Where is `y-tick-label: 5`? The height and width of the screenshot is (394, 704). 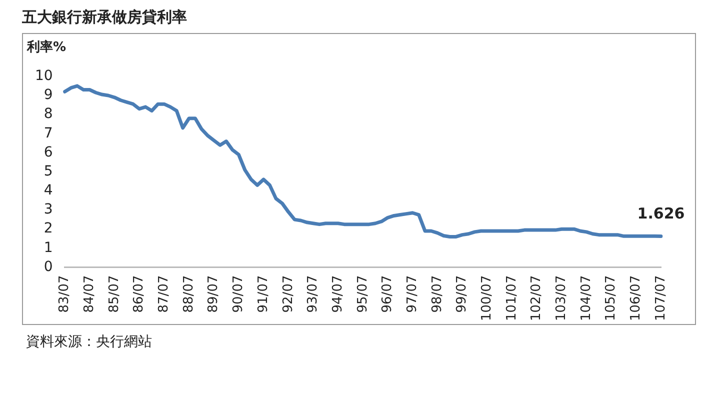 y-tick-label: 5 is located at coordinates (48, 171).